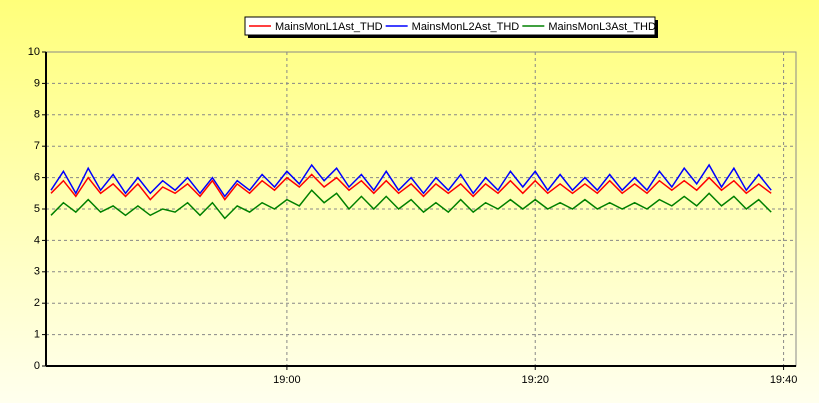 The height and width of the screenshot is (403, 819). I want to click on y-tick-label: 3, so click(37, 272).